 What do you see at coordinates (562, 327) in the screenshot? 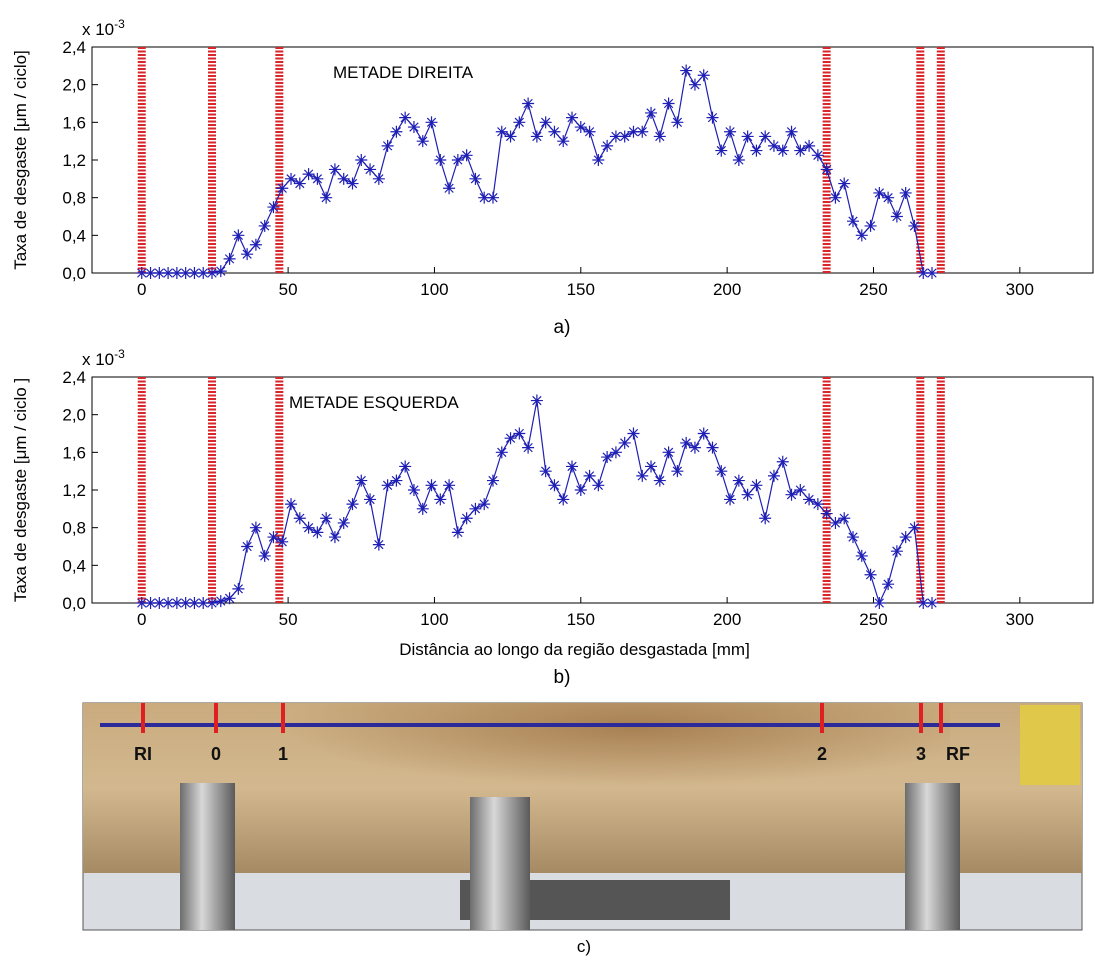
I see `chart-caption: a)` at bounding box center [562, 327].